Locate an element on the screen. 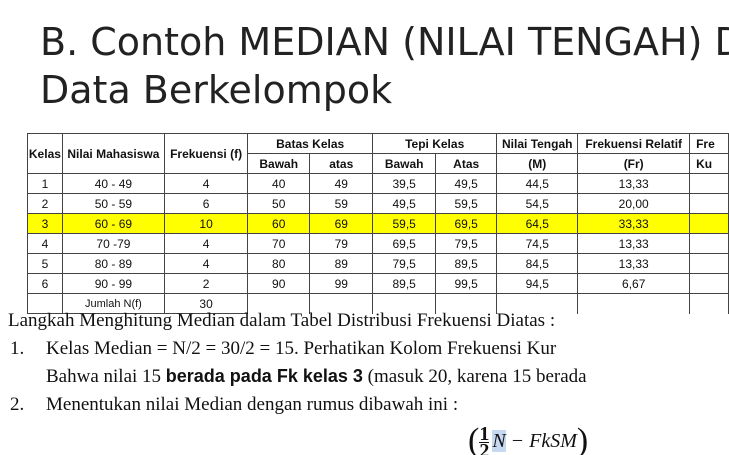 This screenshot has height=455, width=729. header-cell: Ku is located at coordinates (709, 163).